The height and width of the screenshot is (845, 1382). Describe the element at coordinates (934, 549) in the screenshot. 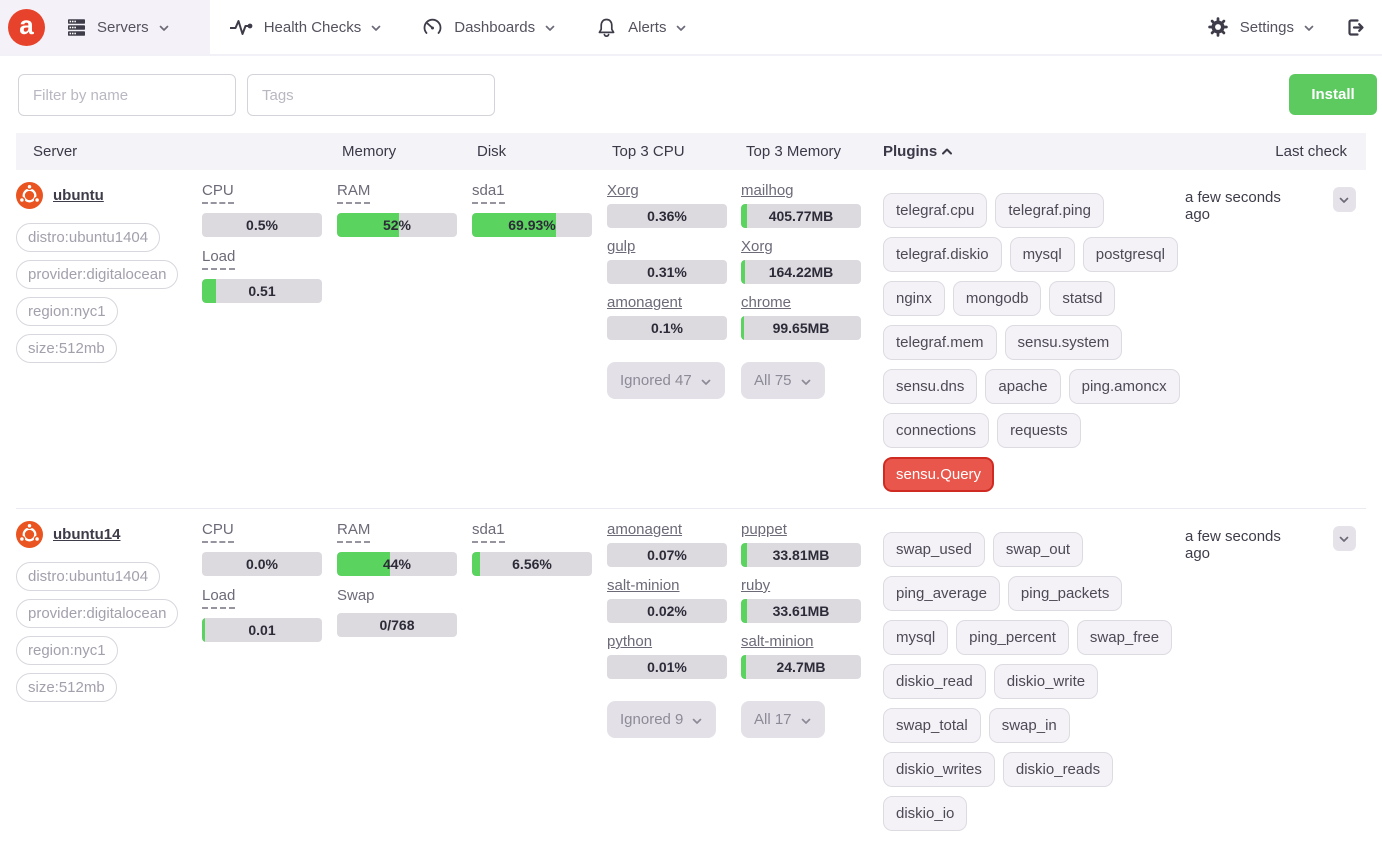

I see `plugin-pill: swap_used` at that location.